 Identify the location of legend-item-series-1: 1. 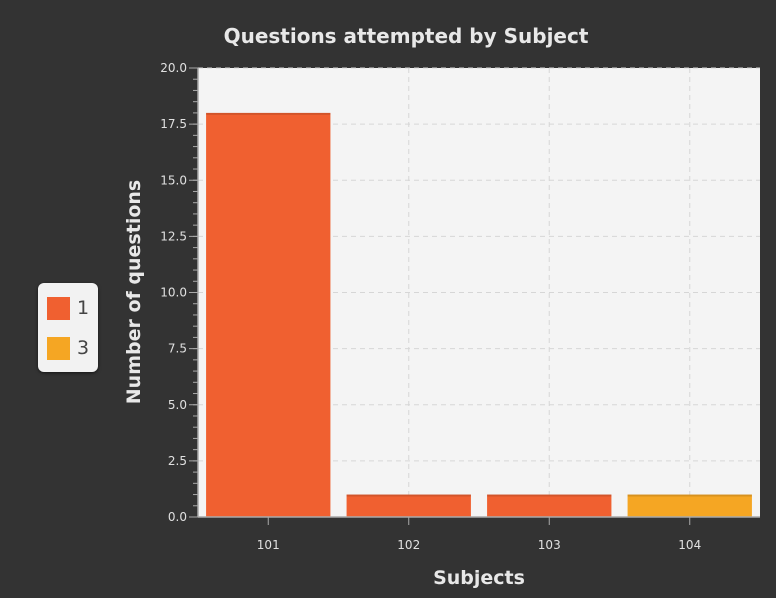
(68, 308).